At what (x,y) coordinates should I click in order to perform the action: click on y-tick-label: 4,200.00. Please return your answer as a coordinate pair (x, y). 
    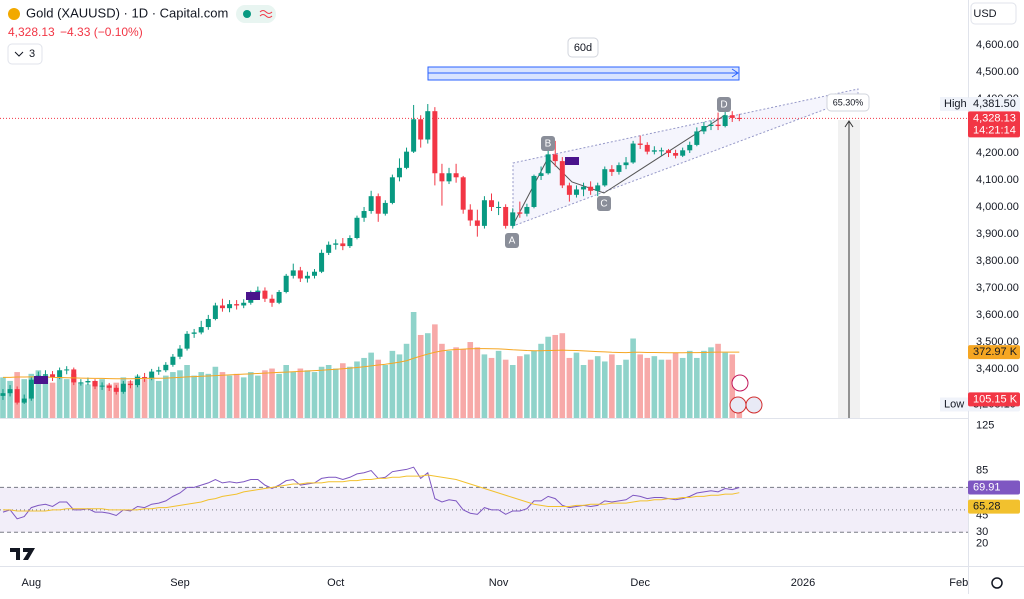
    Looking at the image, I should click on (997, 153).